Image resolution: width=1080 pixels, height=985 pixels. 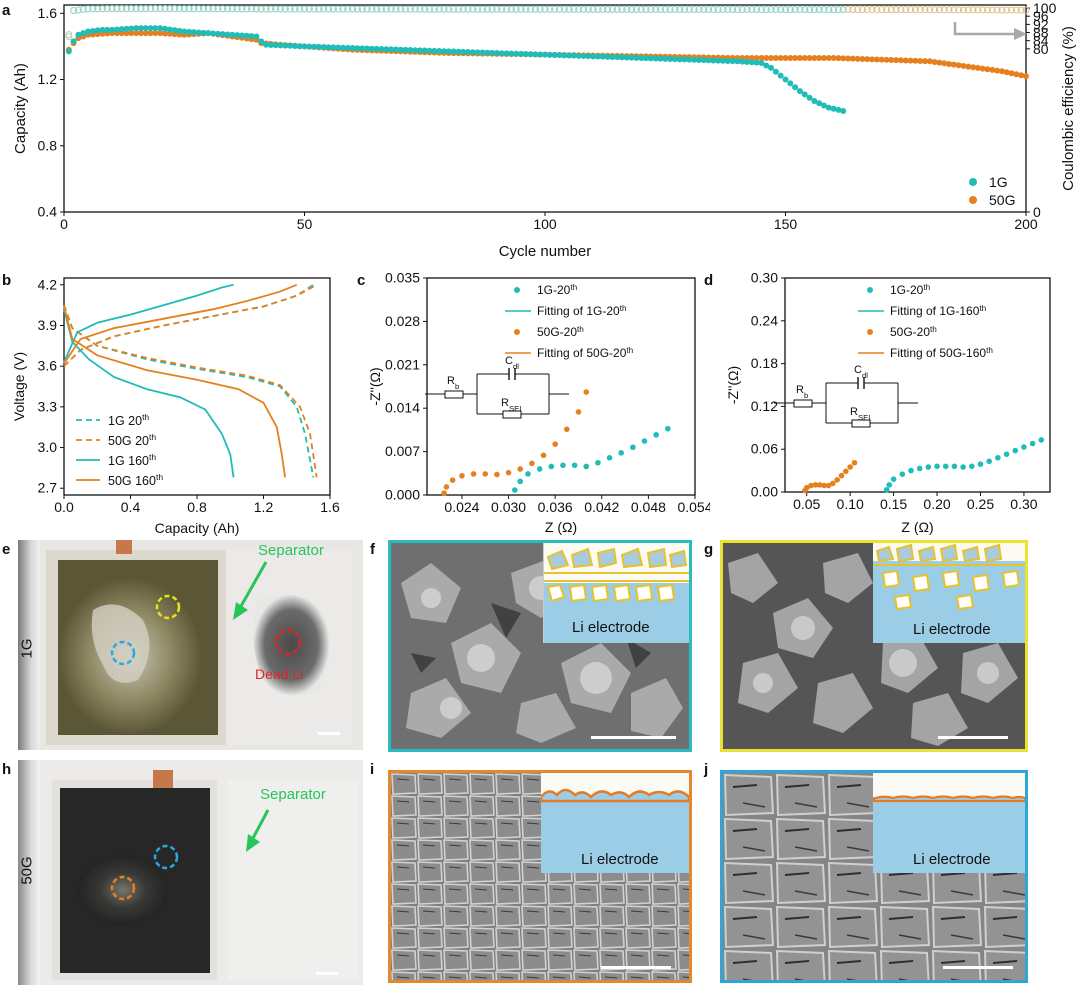 What do you see at coordinates (733, 385) in the screenshot?
I see `y-axis-label: -Z''(Ω)` at bounding box center [733, 385].